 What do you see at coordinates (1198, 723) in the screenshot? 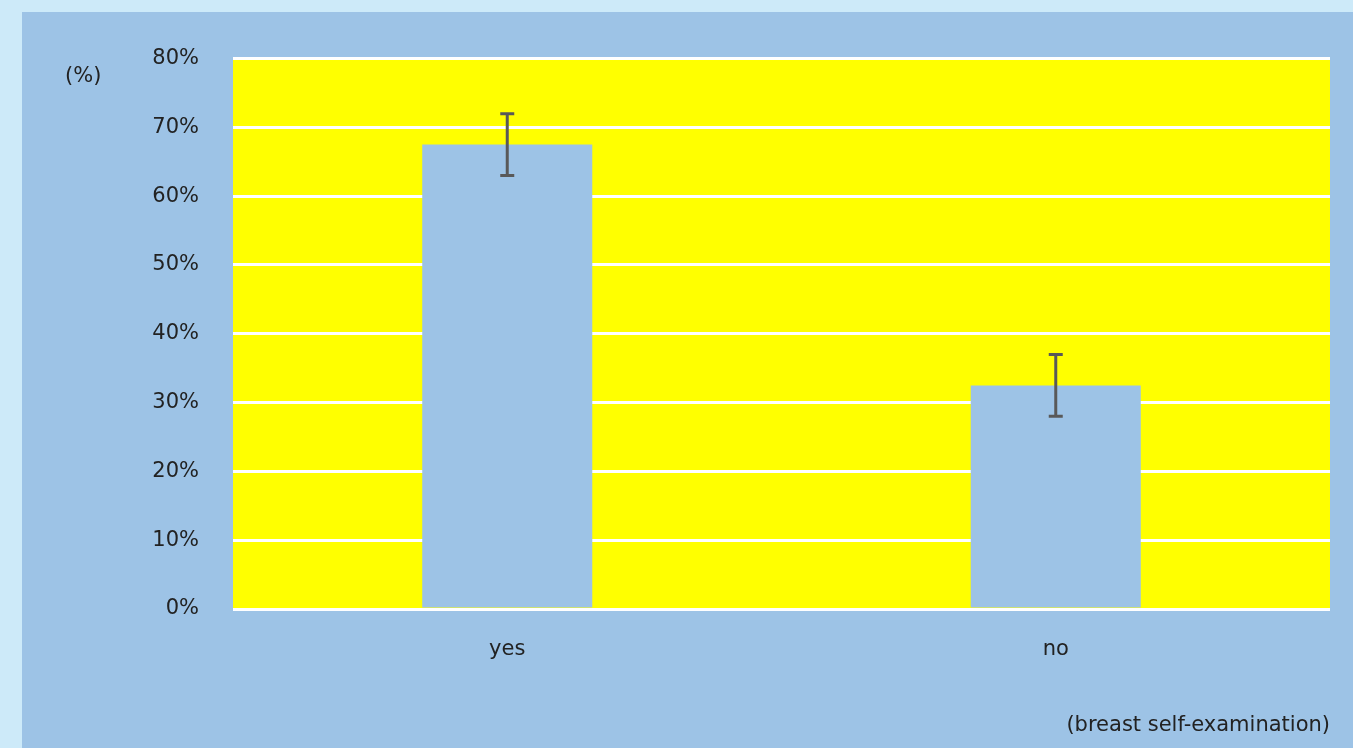
I see `x-axis-title: (breast self-examination)` at bounding box center [1198, 723].